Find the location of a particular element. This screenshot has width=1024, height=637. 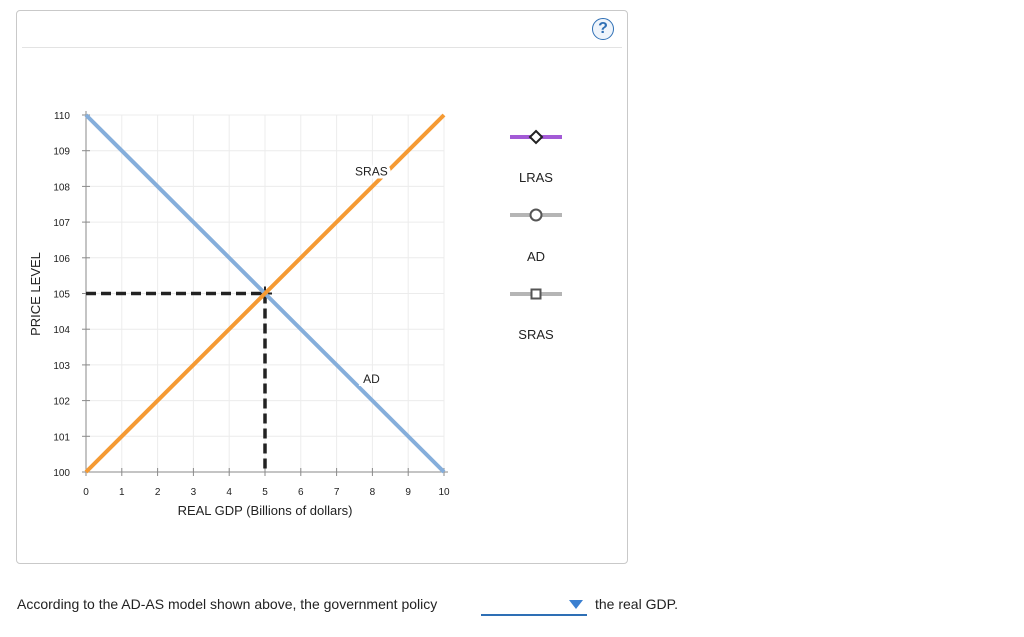

x-tick-label: 3 is located at coordinates (194, 492).